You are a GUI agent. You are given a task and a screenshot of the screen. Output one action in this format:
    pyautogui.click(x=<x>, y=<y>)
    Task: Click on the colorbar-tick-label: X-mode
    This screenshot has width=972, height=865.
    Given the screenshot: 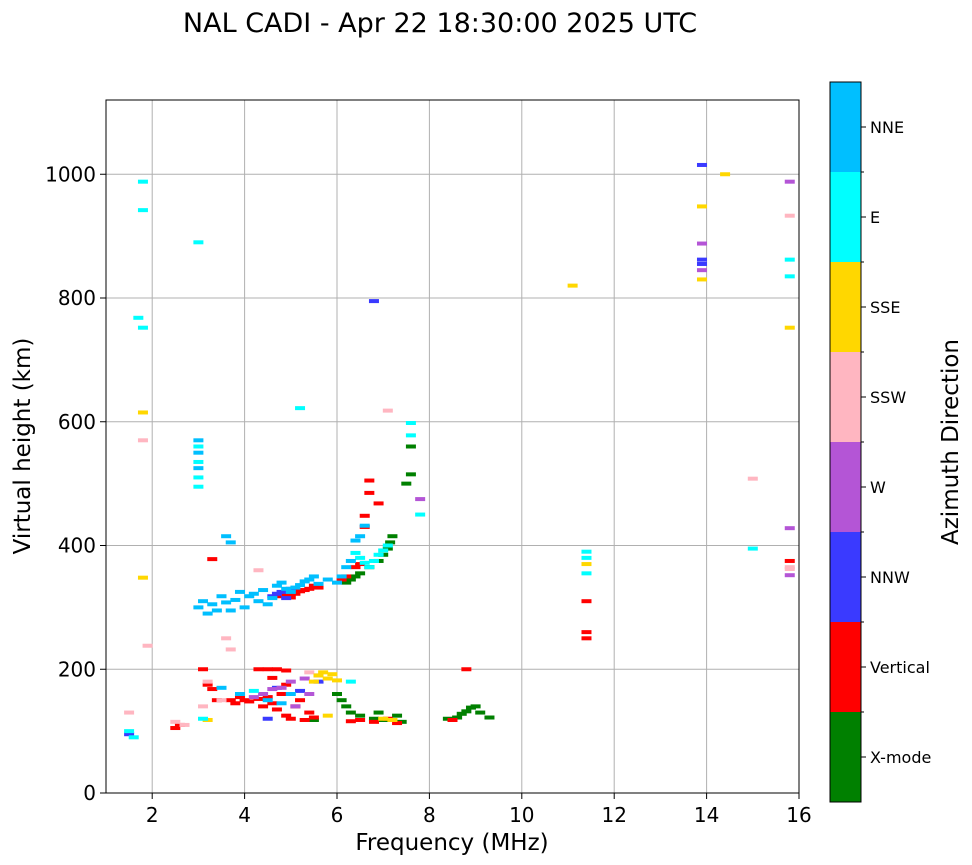 What is the action you would take?
    pyautogui.click(x=900, y=757)
    